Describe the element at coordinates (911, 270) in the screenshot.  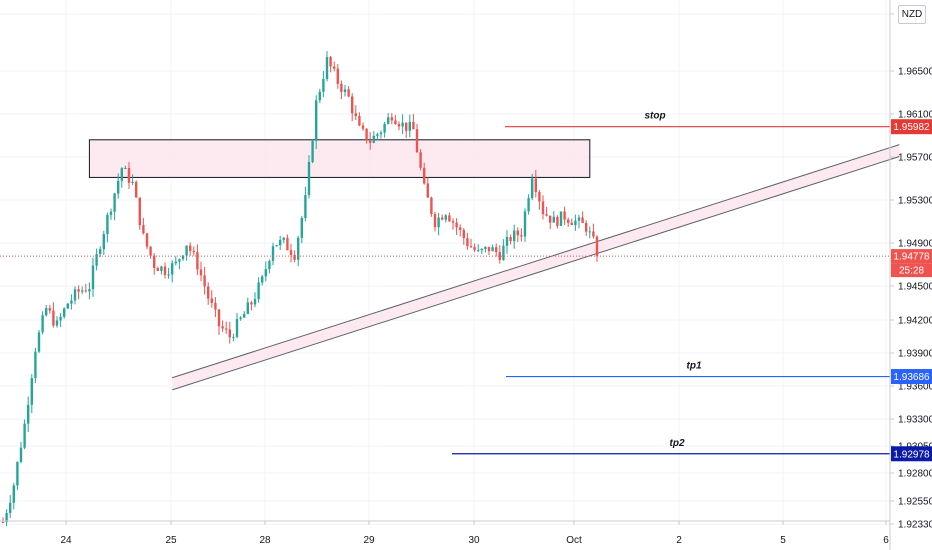
I see `candle-countdown-tag-bg` at that location.